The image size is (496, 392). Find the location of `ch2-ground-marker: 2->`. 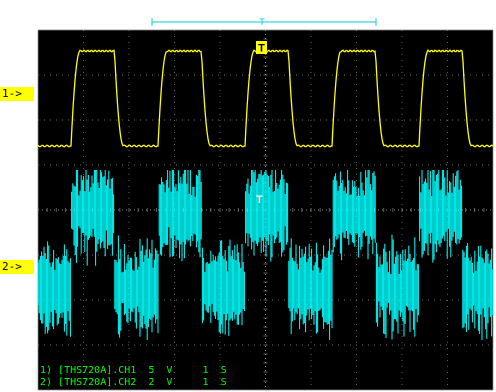

ch2-ground-marker: 2-> is located at coordinates (17, 267).